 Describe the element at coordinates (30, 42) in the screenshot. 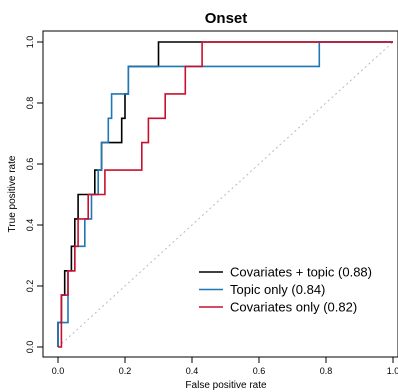

I see `y-tick-label: 1.0` at that location.